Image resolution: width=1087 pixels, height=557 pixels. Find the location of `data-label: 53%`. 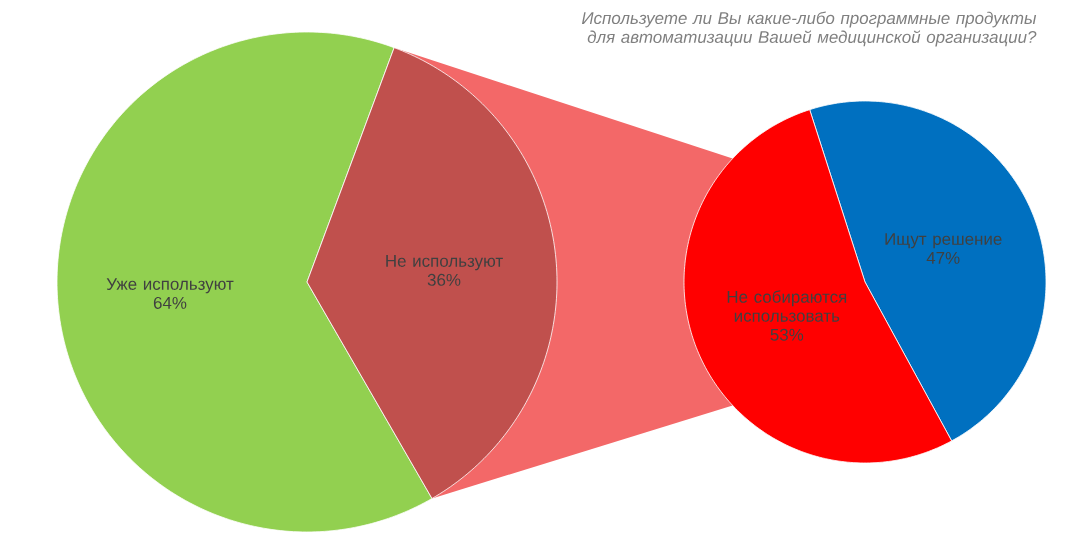

data-label: 53% is located at coordinates (787, 334).